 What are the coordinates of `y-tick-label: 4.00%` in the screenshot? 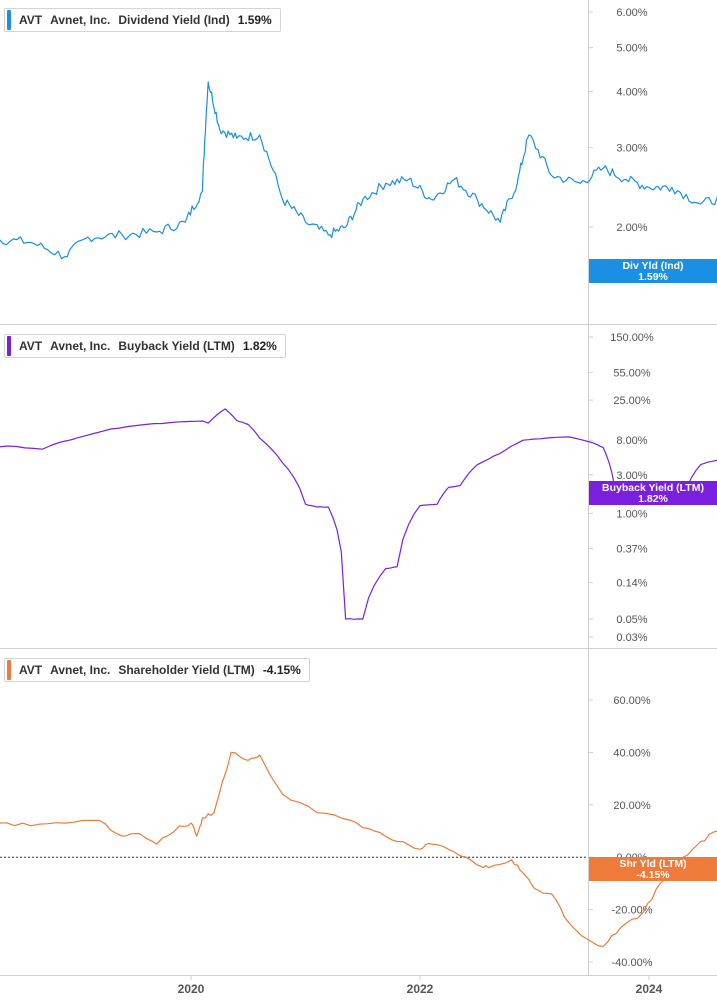 It's located at (631, 92).